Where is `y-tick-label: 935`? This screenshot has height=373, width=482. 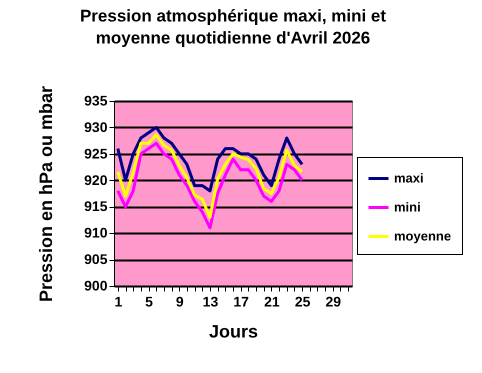 y-tick-label: 935 is located at coordinates (96, 100).